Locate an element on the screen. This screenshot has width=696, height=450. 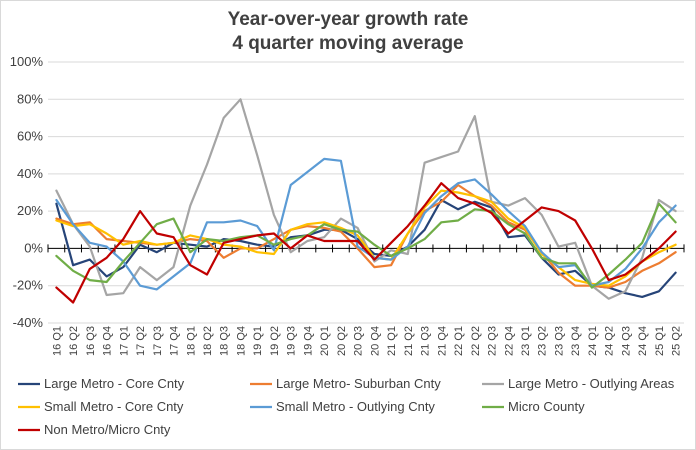
chart-subtitle: 4 quarter moving average is located at coordinates (347, 43).